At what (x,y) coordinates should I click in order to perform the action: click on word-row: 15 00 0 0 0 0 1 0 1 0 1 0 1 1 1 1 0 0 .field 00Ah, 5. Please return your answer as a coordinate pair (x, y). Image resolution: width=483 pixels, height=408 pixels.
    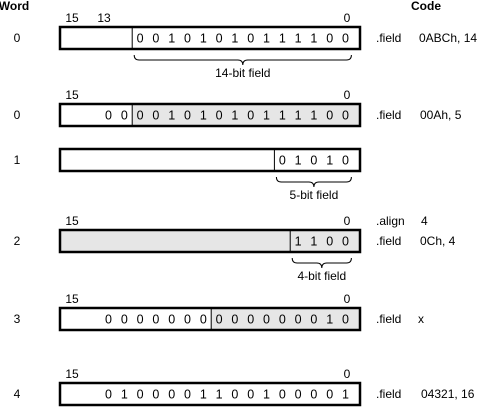
    Looking at the image, I should click on (238, 108).